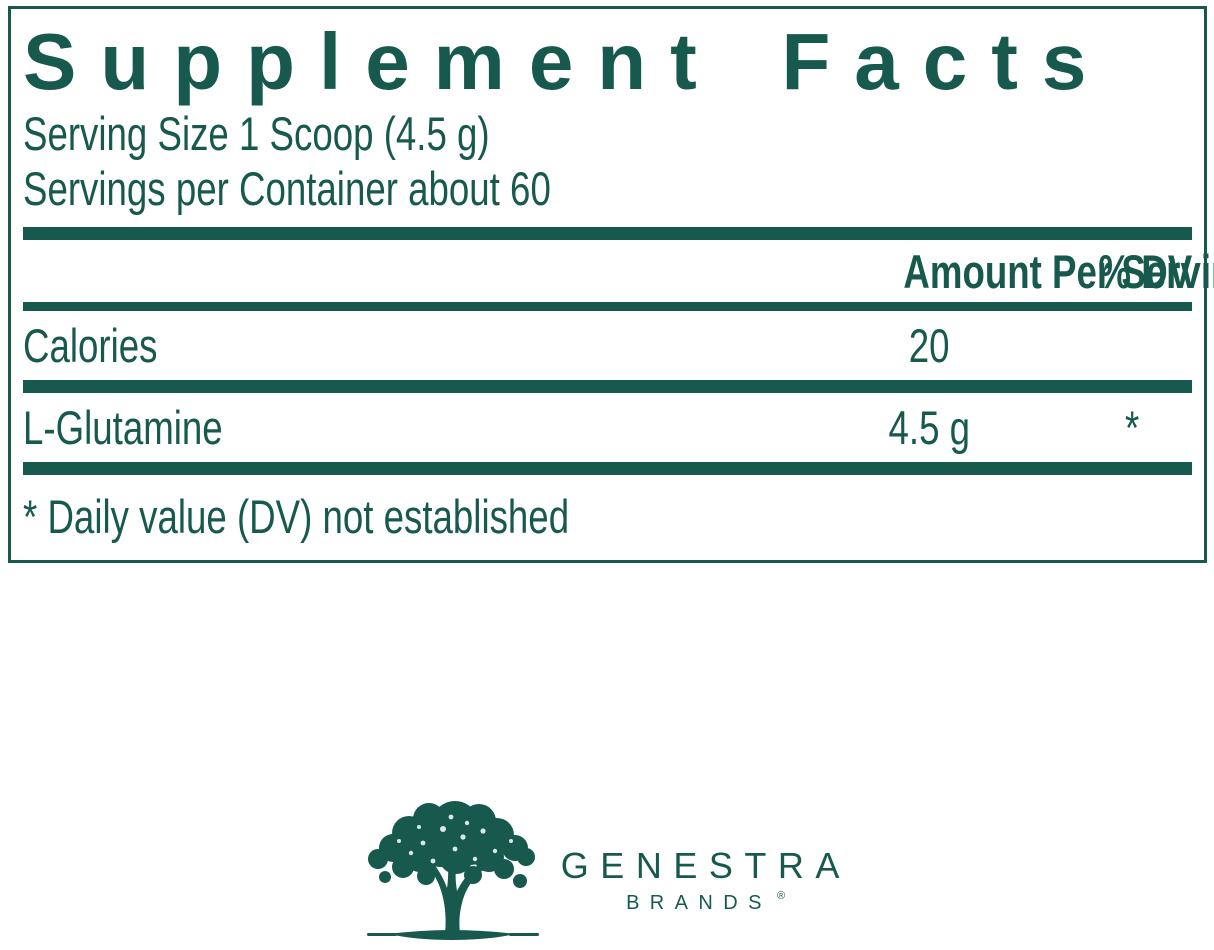 This screenshot has width=1214, height=950. What do you see at coordinates (607, 387) in the screenshot?
I see `divider-bar-mid` at bounding box center [607, 387].